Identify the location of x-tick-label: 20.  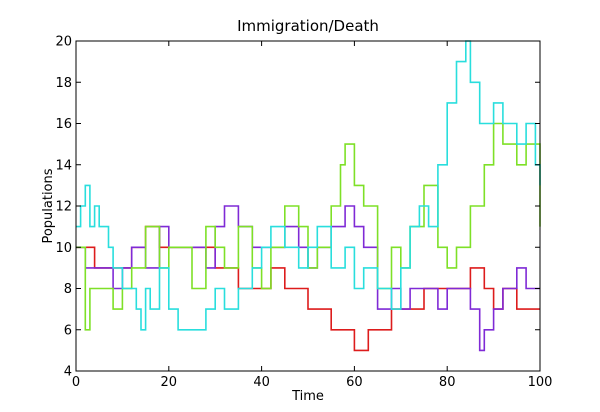
(169, 382).